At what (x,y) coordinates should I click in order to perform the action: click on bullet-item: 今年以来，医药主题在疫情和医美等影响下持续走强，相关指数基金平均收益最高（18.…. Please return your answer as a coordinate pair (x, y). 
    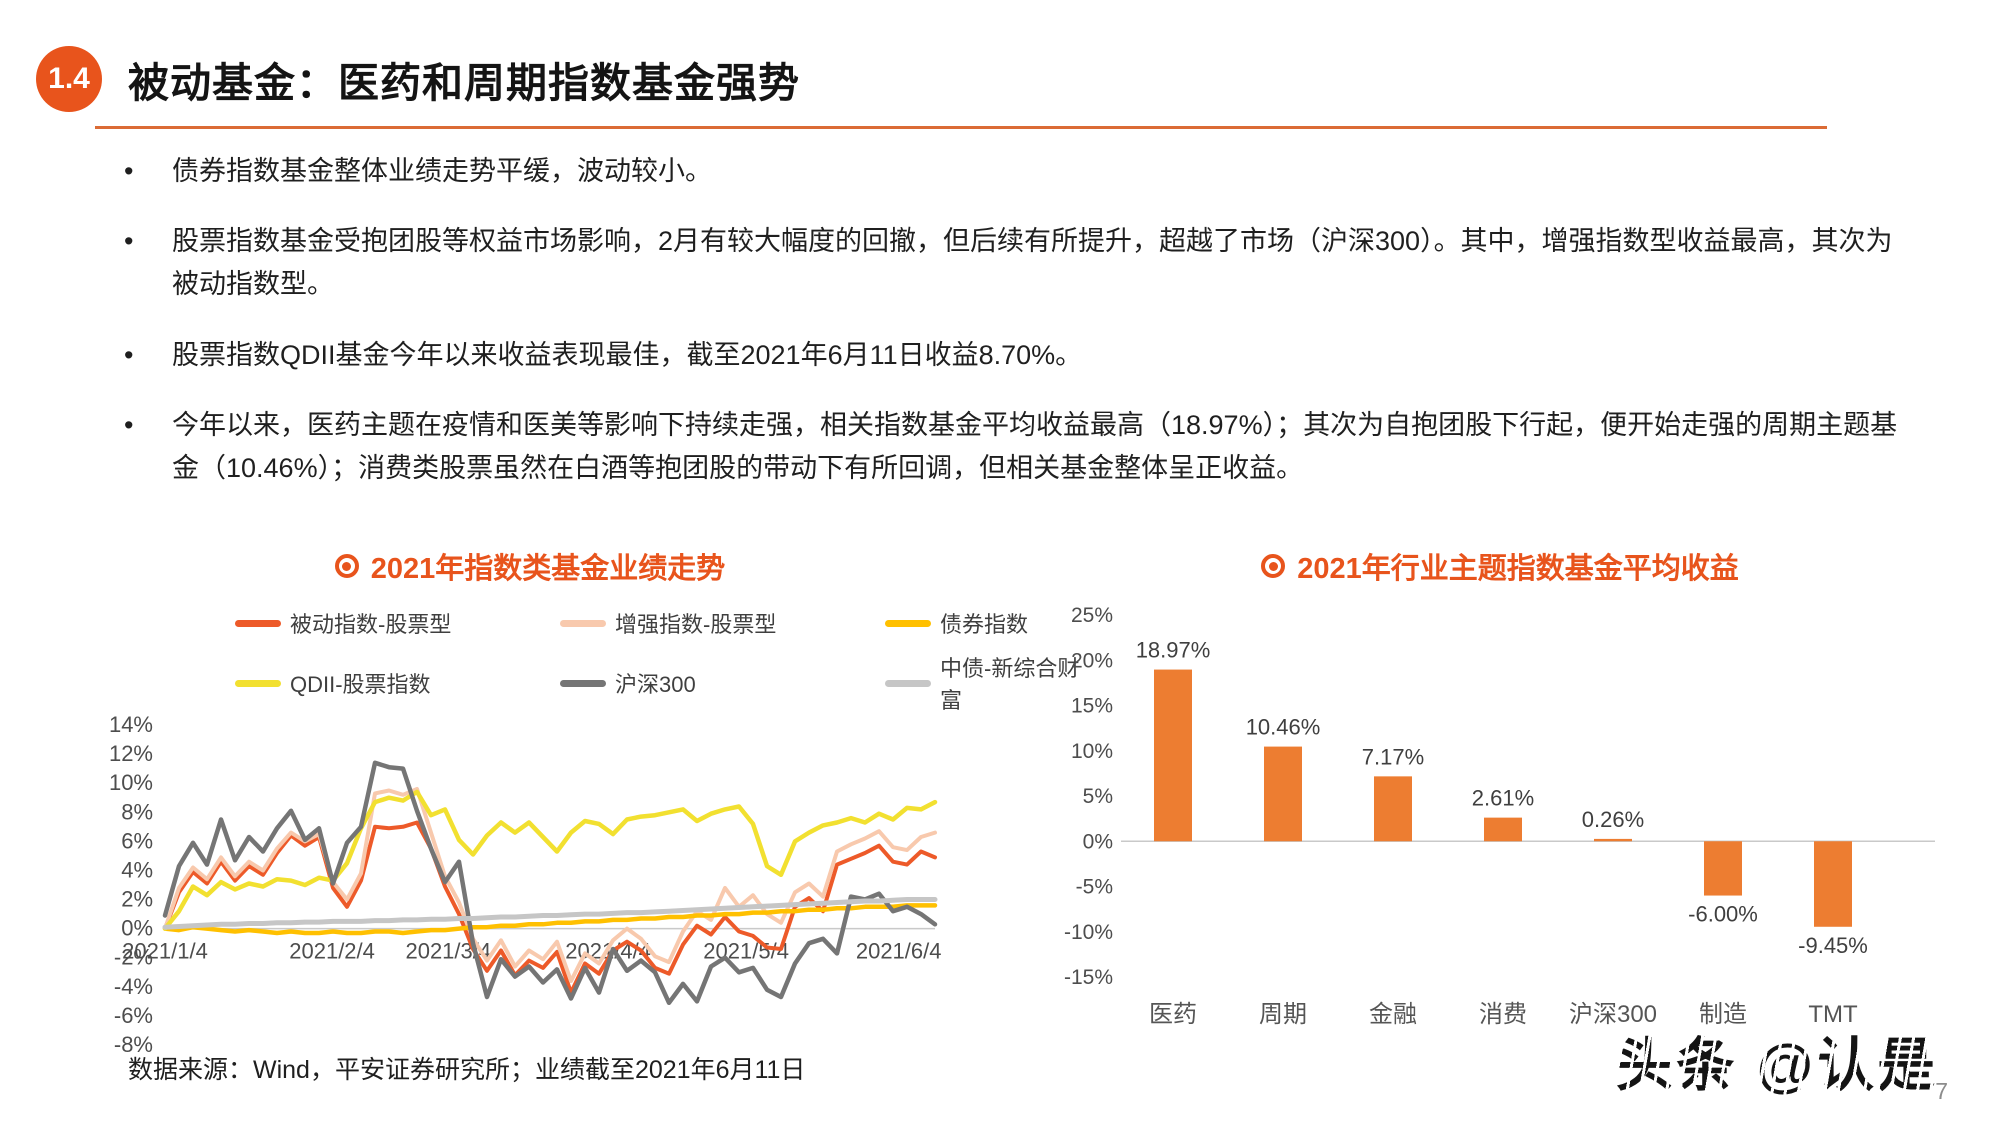
    Looking at the image, I should click on (1013, 447).